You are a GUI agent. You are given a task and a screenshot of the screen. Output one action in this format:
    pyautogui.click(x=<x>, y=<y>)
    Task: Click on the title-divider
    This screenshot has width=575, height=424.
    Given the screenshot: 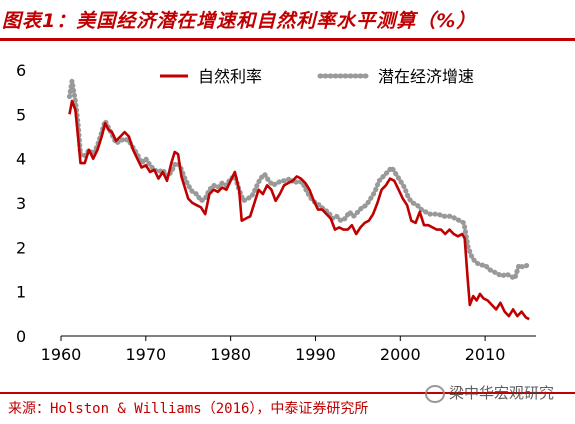 What is the action you would take?
    pyautogui.click(x=287, y=39)
    